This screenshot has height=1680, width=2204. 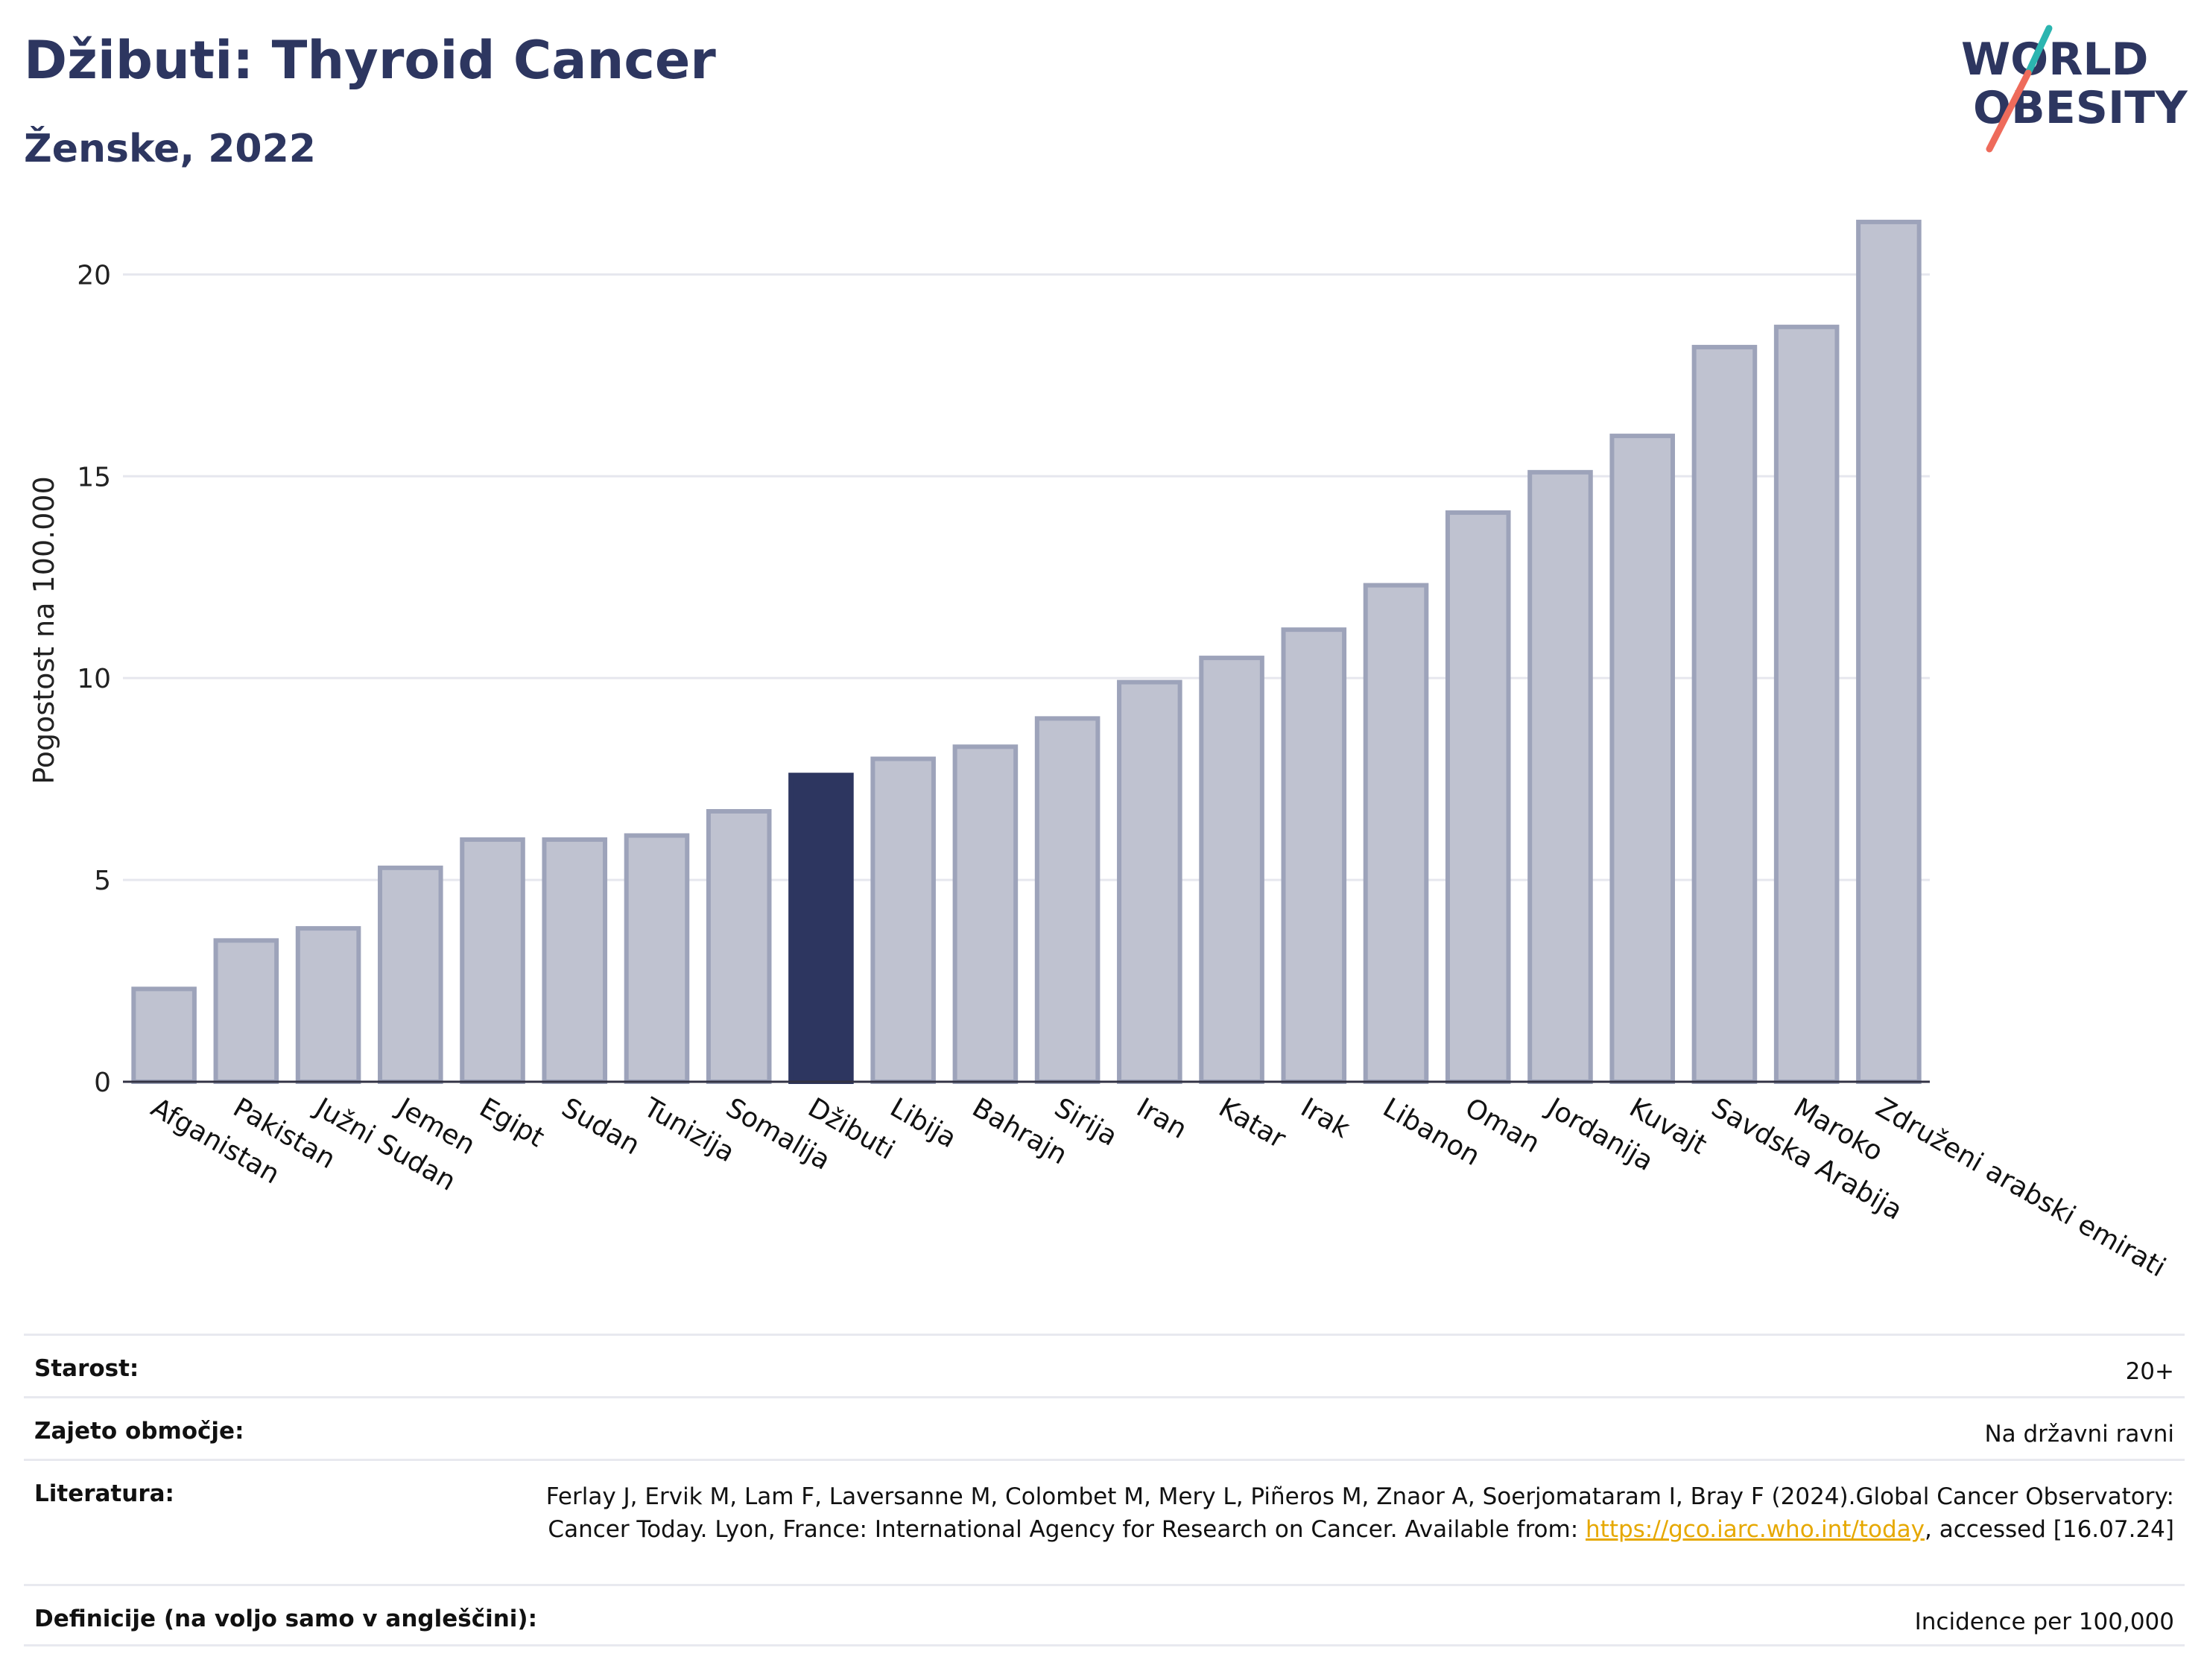 What do you see at coordinates (689, 1130) in the screenshot?
I see `x-tick-label: Tunizija` at bounding box center [689, 1130].